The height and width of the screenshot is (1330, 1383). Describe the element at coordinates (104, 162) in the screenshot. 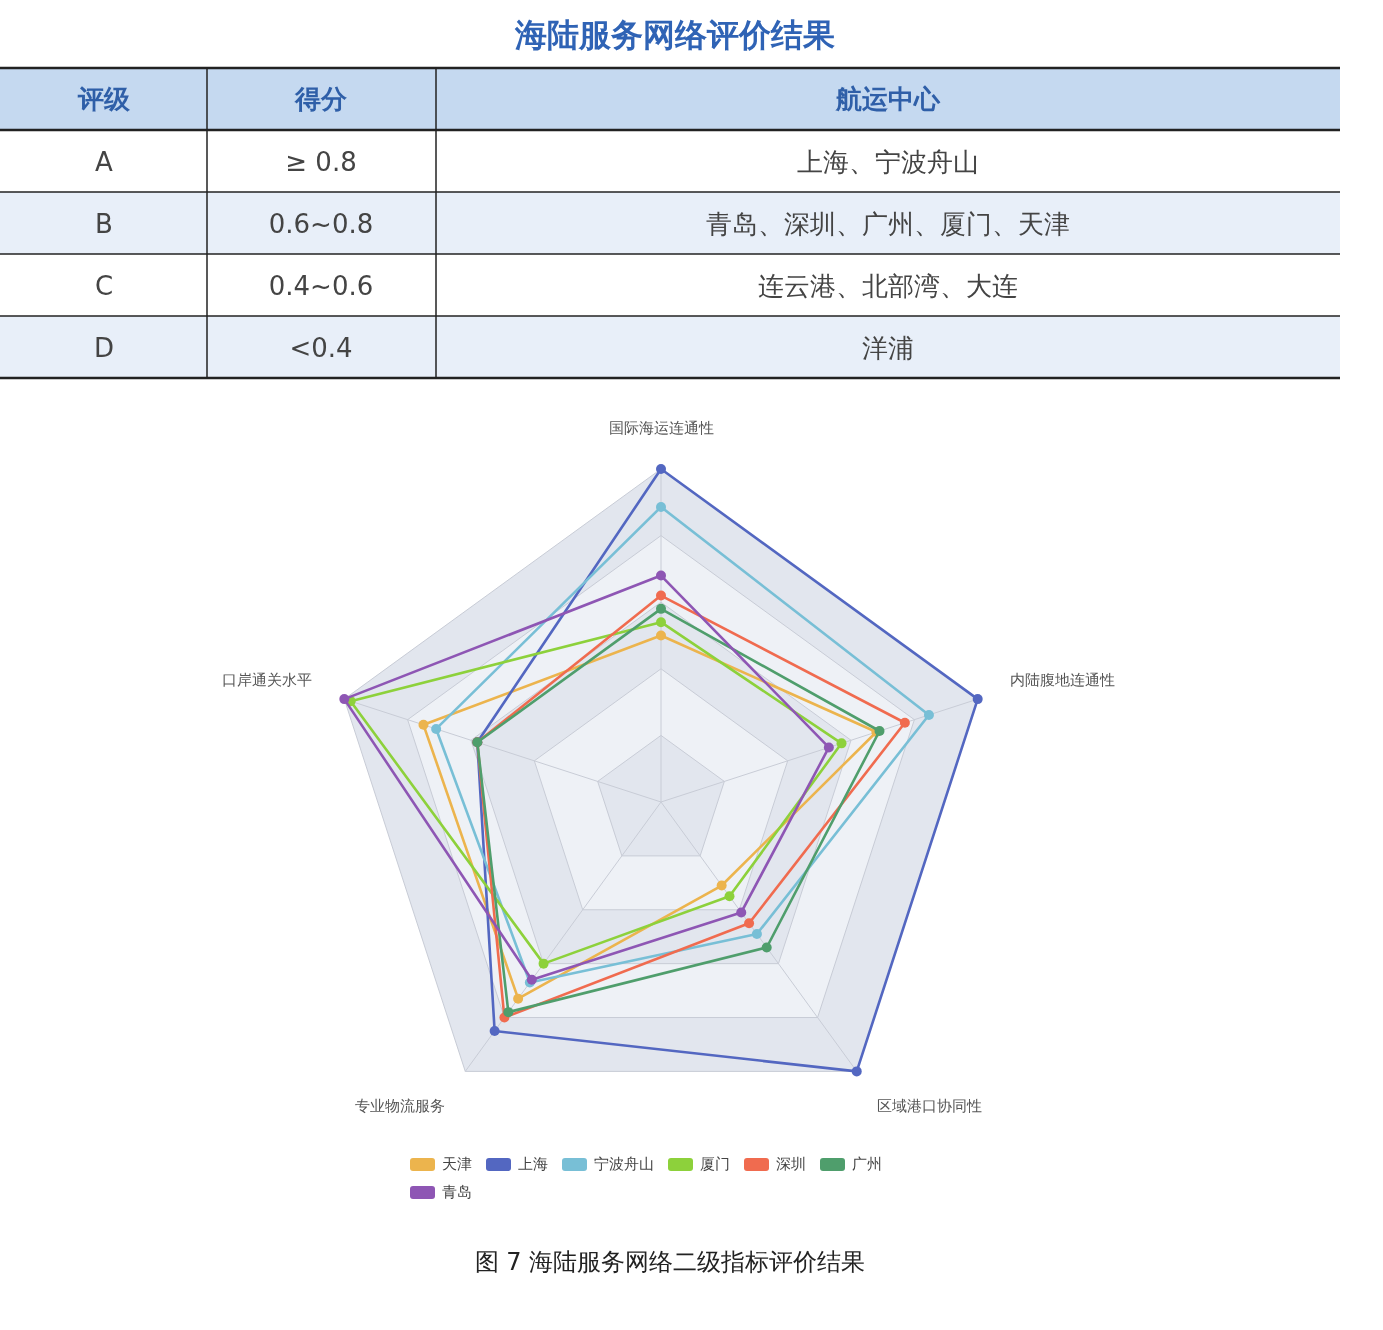

I see `text: A` at that location.